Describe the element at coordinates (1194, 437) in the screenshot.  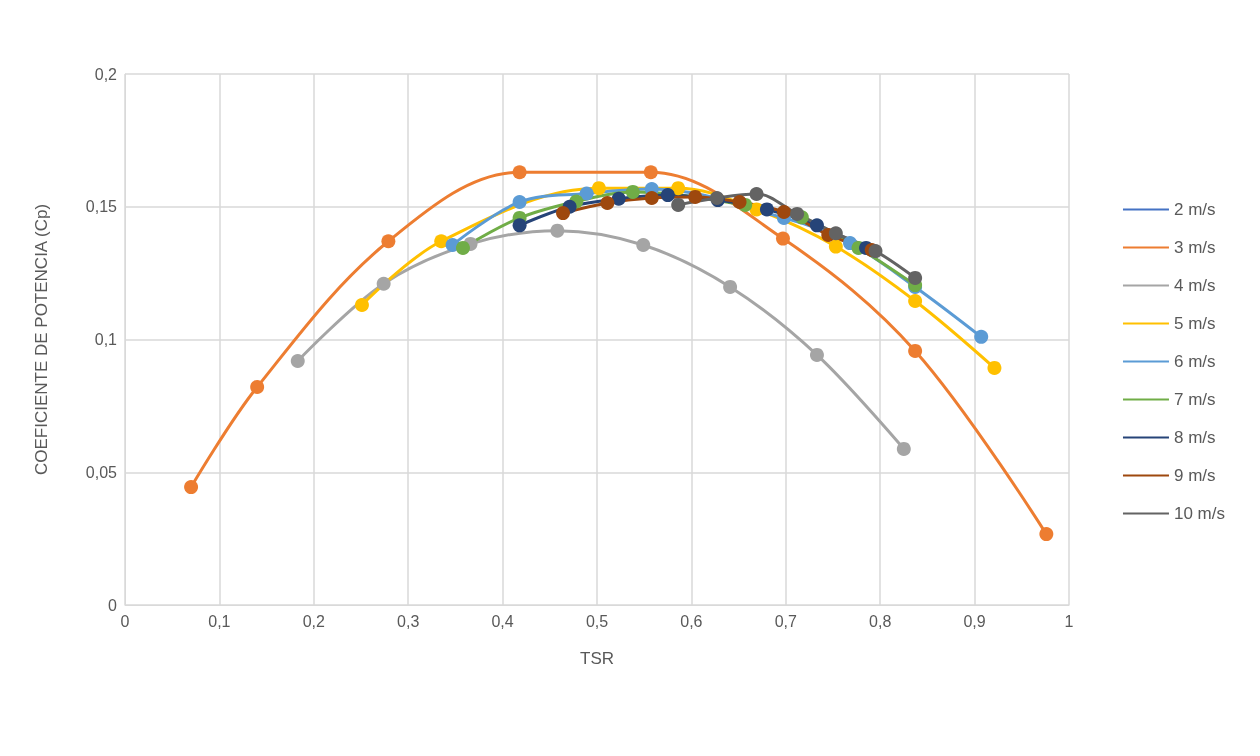
I see `legend-label: 8 m/s` at that location.